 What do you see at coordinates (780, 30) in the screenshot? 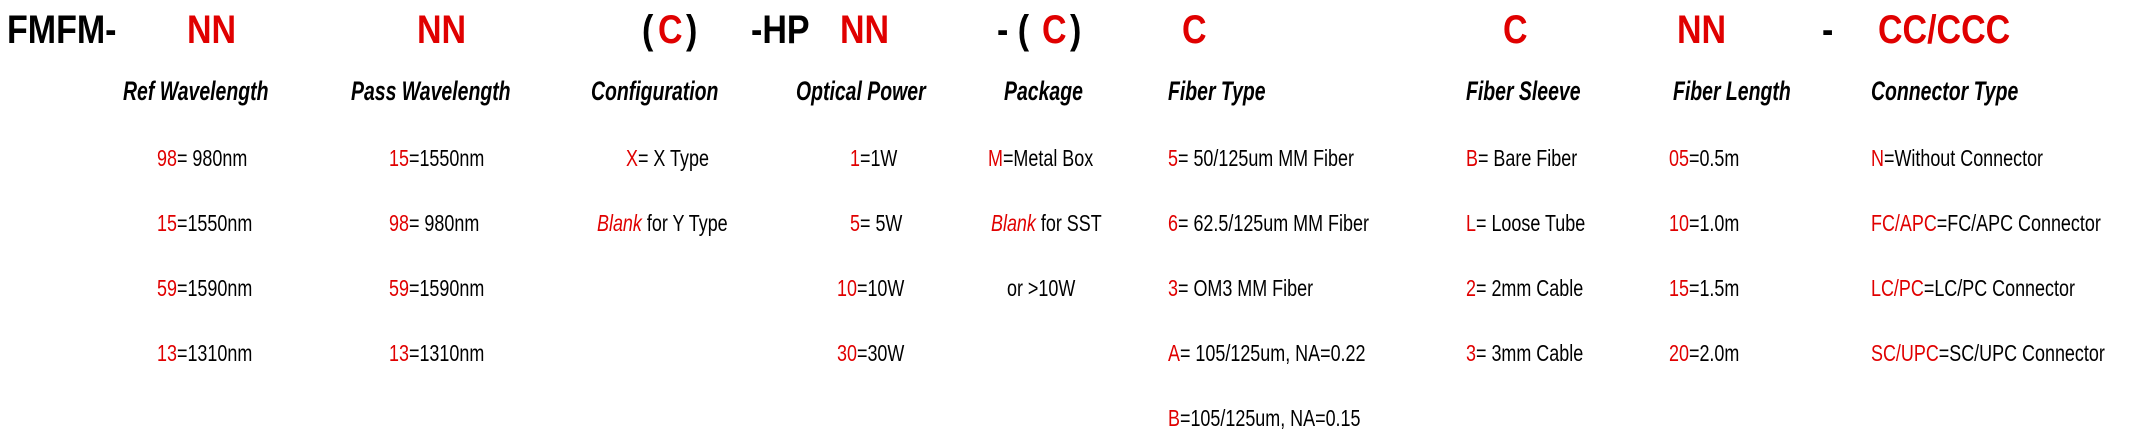
I see `code-hp: -HP` at bounding box center [780, 30].